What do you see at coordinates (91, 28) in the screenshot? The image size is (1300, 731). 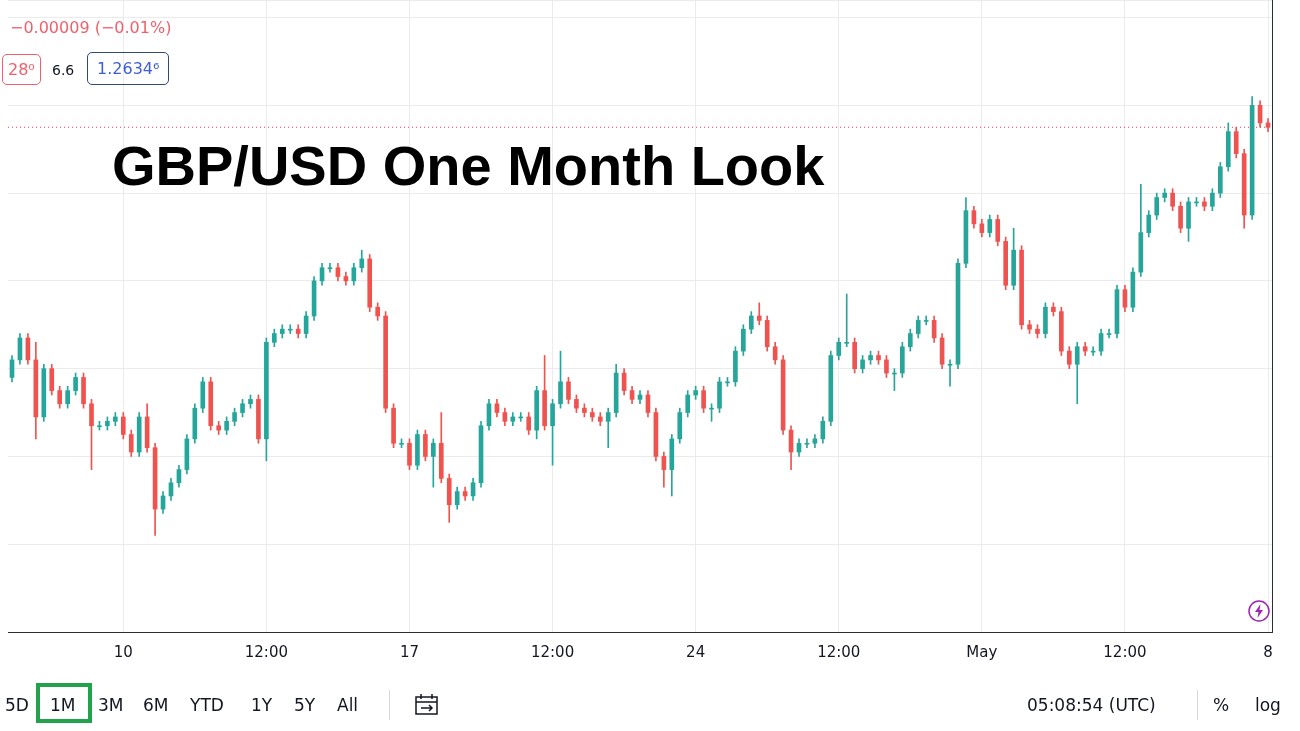 I see `text: −0.00009 (−0.01%)` at bounding box center [91, 28].